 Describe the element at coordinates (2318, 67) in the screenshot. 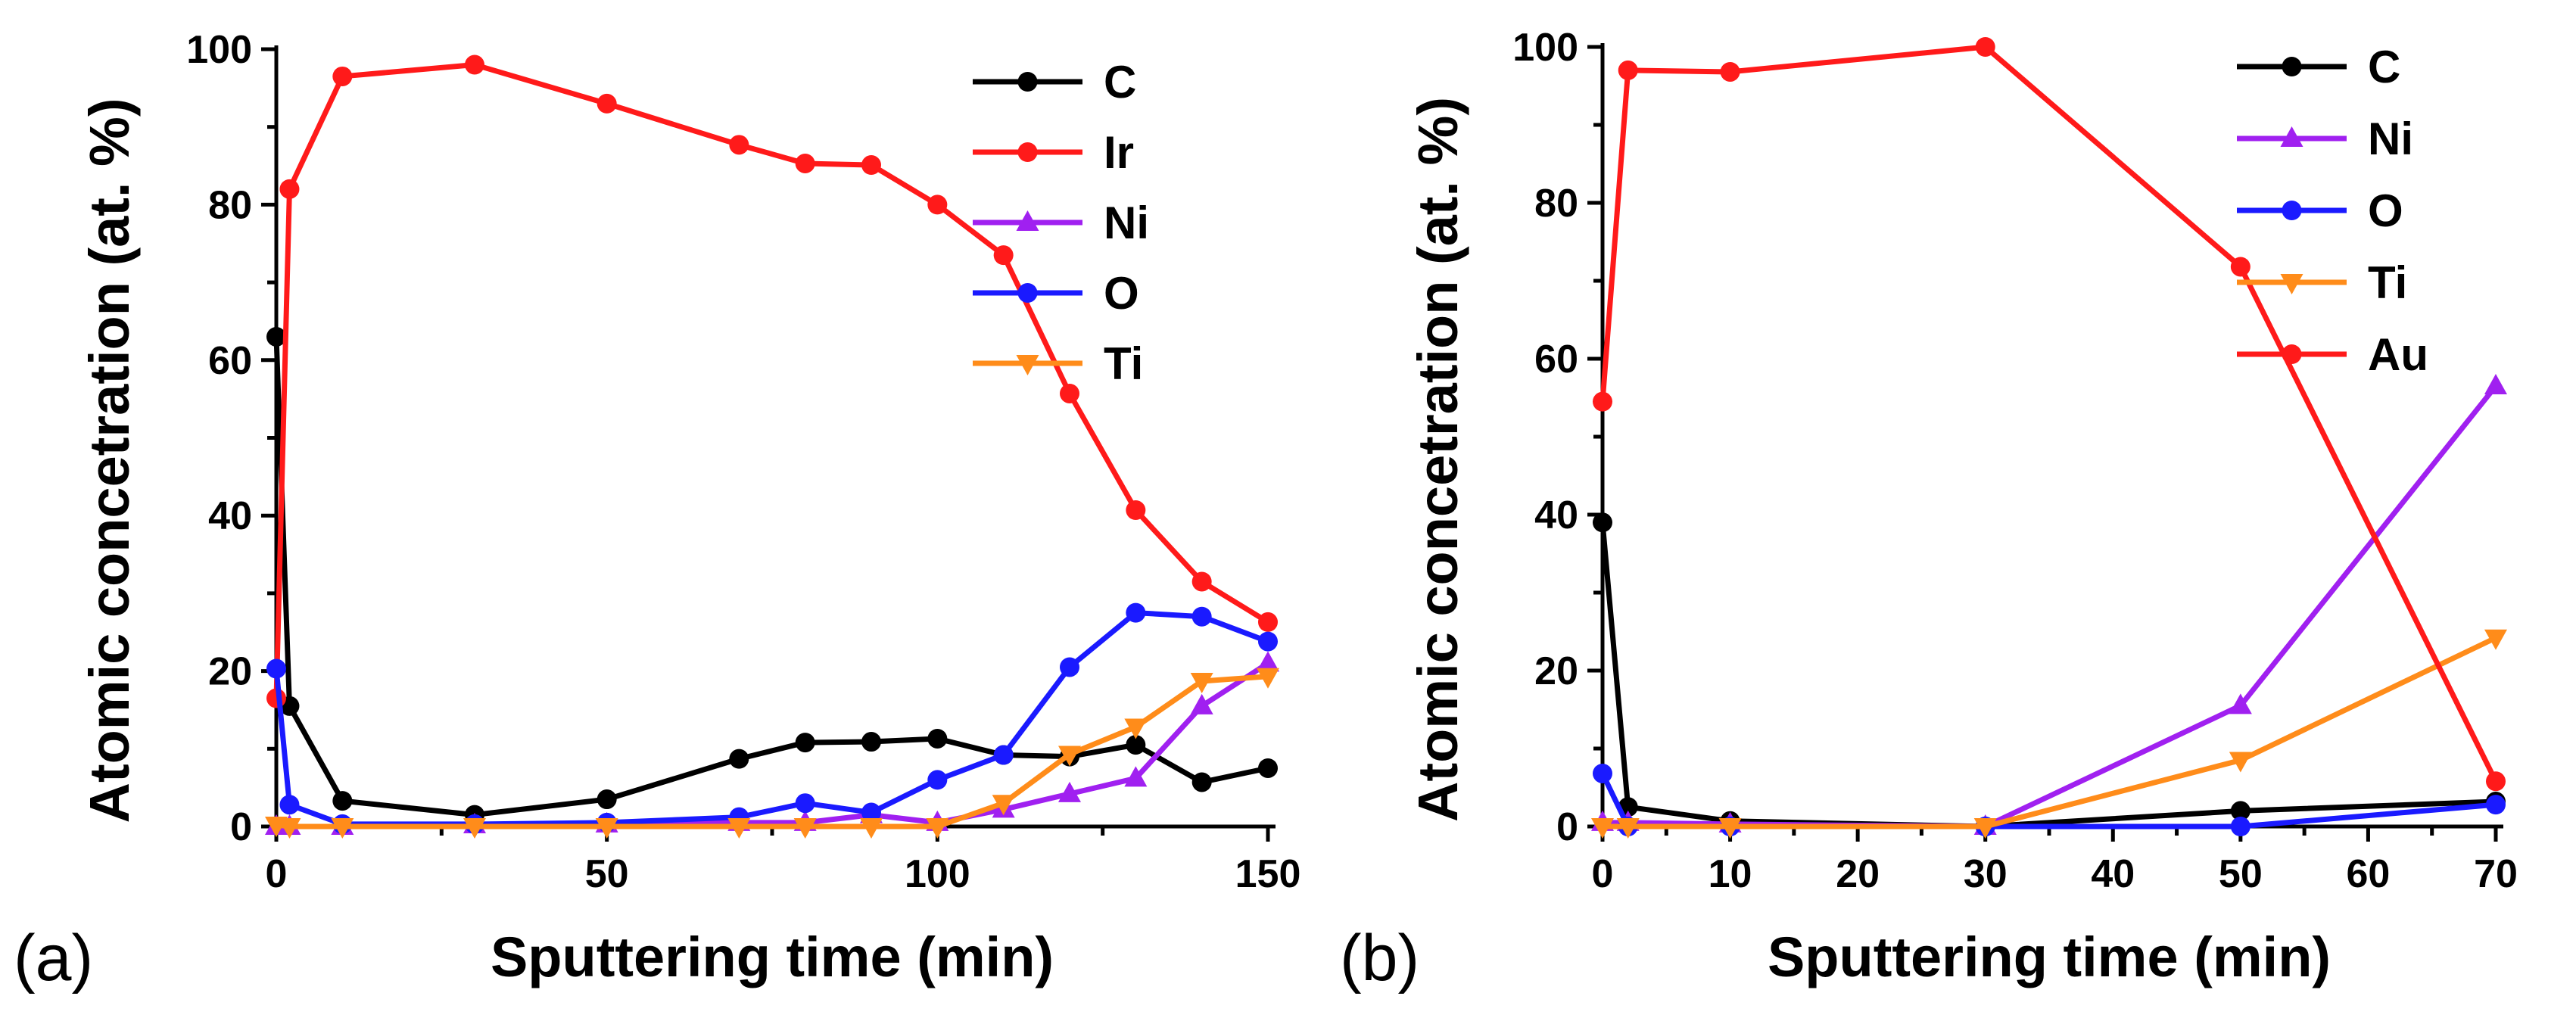

I see `panel-b-legend-item-c: C` at that location.